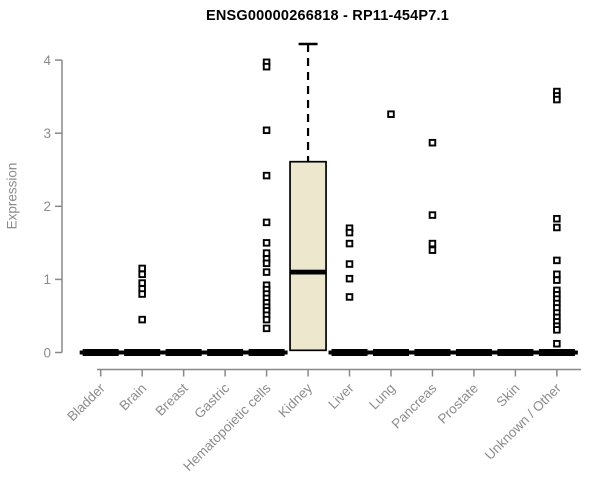 This screenshot has width=600, height=500. Describe the element at coordinates (308, 272) in the screenshot. I see `median-line` at that location.